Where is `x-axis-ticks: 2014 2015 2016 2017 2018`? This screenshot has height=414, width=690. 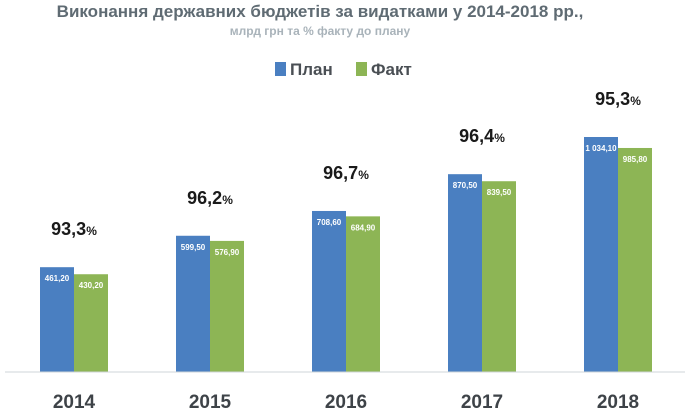 x-axis-ticks: 2014 2015 2016 2017 2018 is located at coordinates (346, 402).